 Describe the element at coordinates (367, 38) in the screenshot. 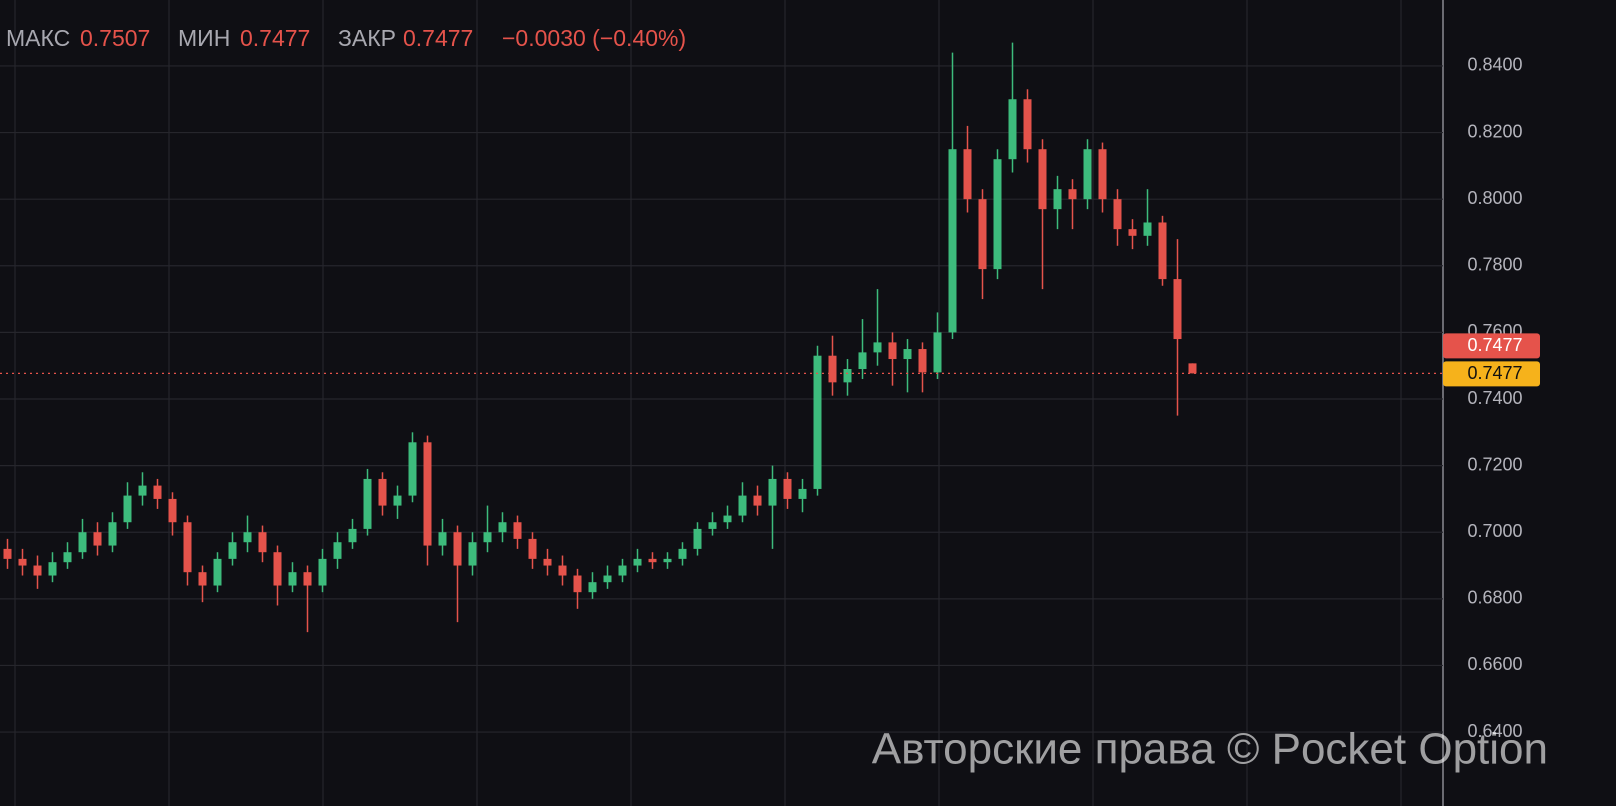

I see `close-label: ЗАКР` at that location.